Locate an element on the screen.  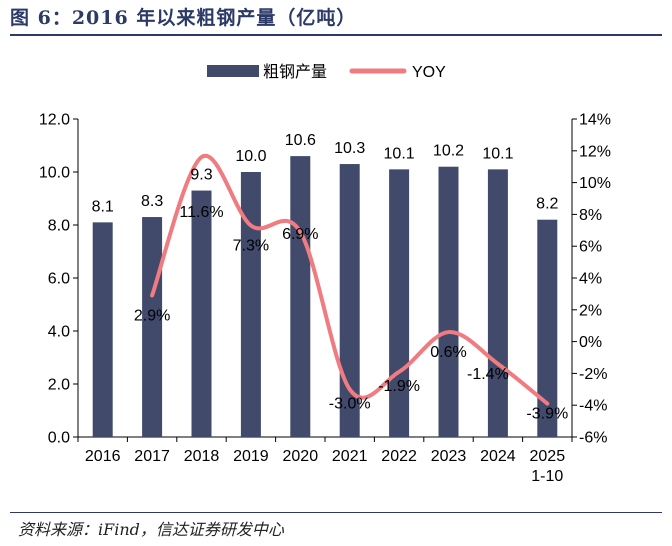
bar-value-label: 10.6 is located at coordinates (300, 140).